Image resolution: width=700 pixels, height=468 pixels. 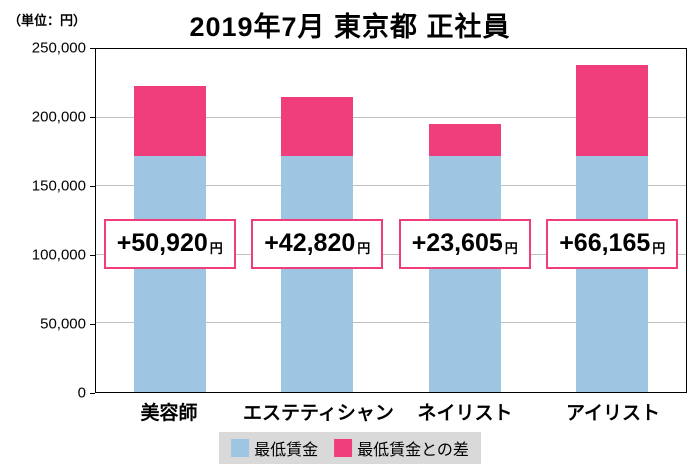 I want to click on difference-label-box: +23,605 円, so click(x=464, y=243).